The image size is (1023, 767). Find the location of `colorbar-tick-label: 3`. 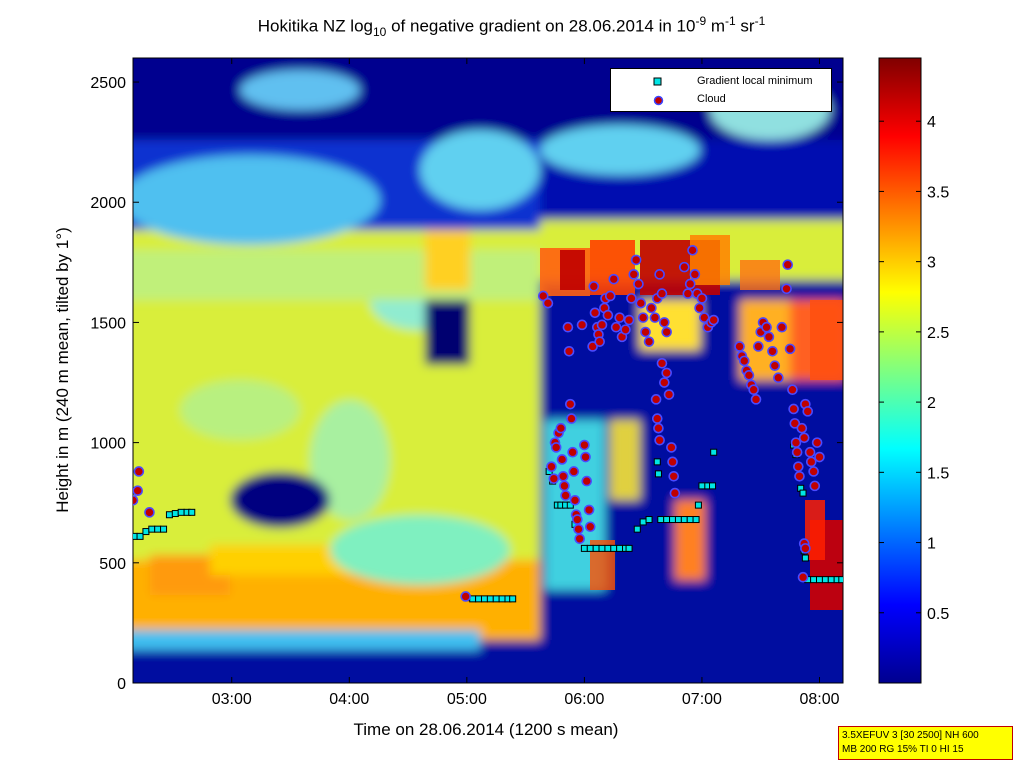

colorbar-tick-label: 3 is located at coordinates (931, 263).